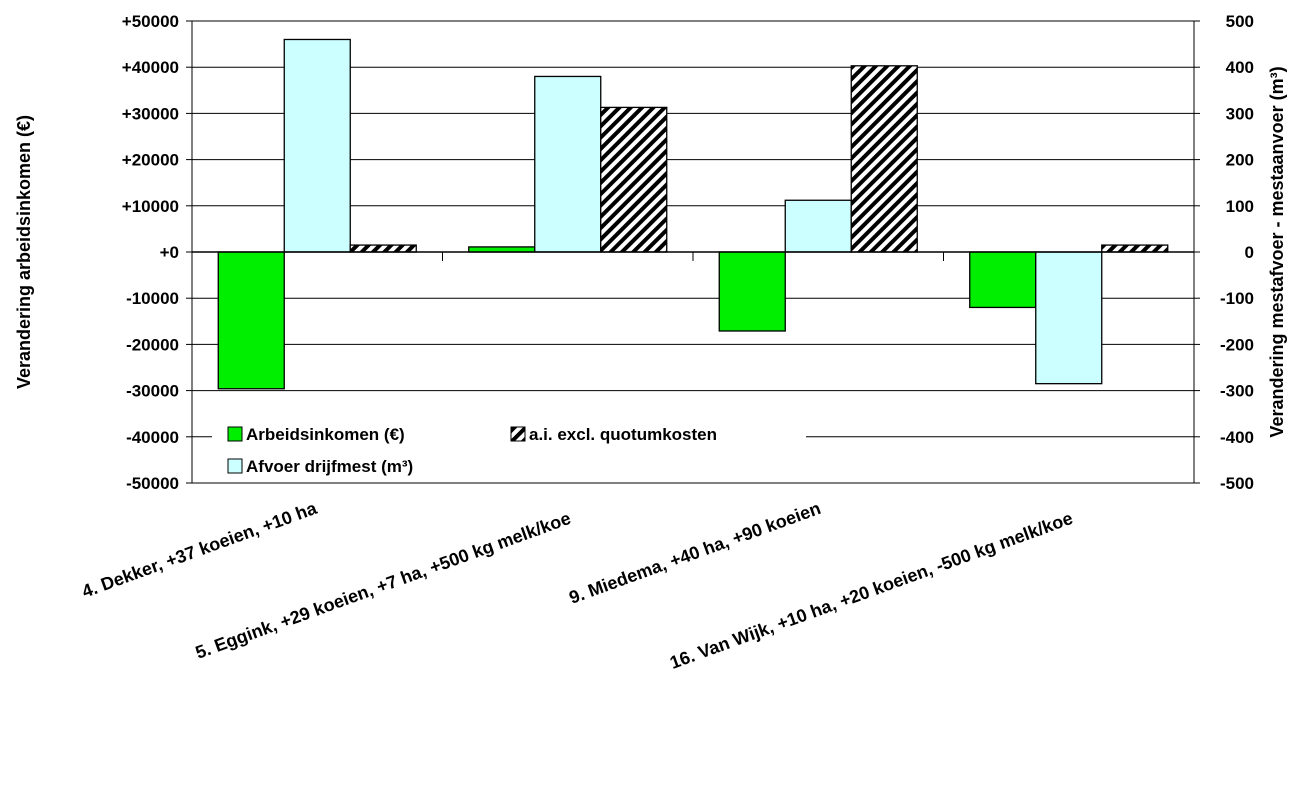 The width and height of the screenshot is (1293, 786). I want to click on right-tick-label: -400, so click(1237, 437).